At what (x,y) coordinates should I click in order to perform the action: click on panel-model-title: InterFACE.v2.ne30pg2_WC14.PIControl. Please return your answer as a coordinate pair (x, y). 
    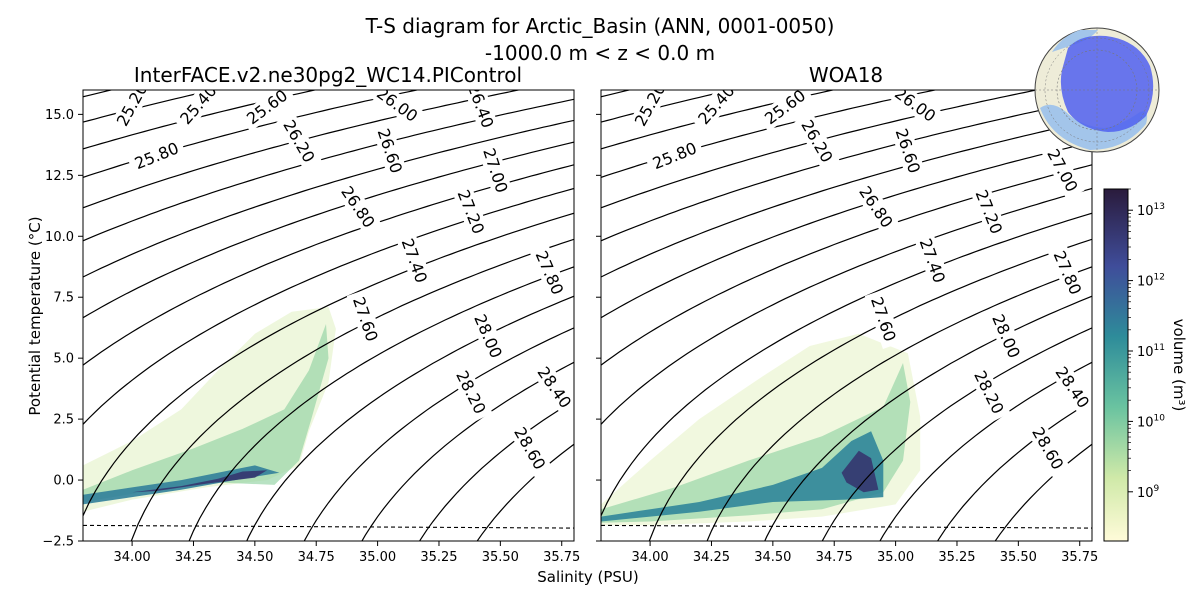
    Looking at the image, I should click on (328, 75).